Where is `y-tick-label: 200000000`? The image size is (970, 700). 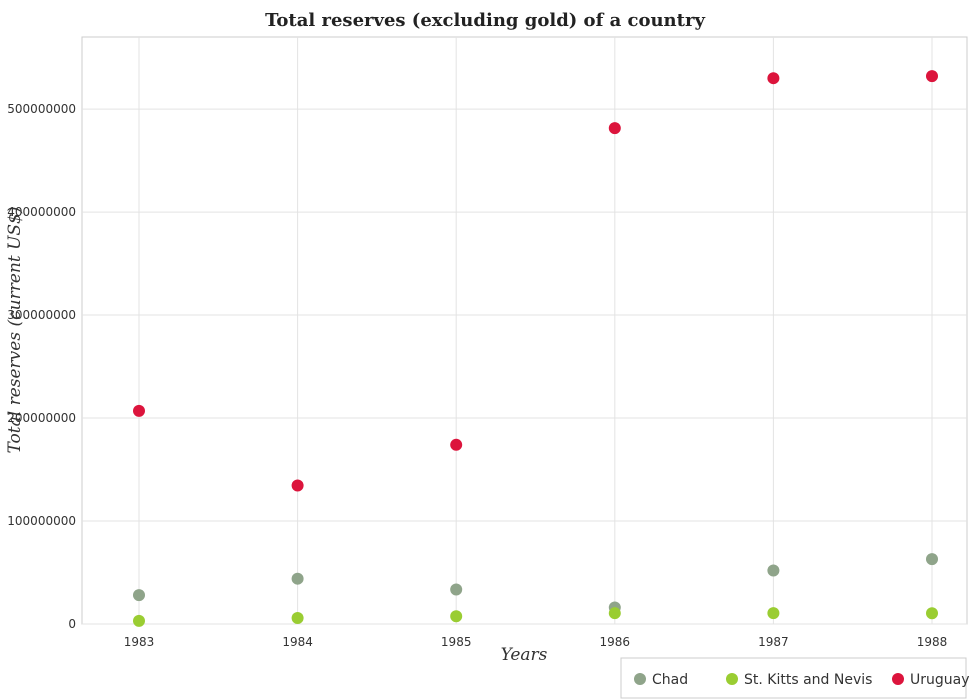
y-tick-label: 200000000 is located at coordinates (41, 418).